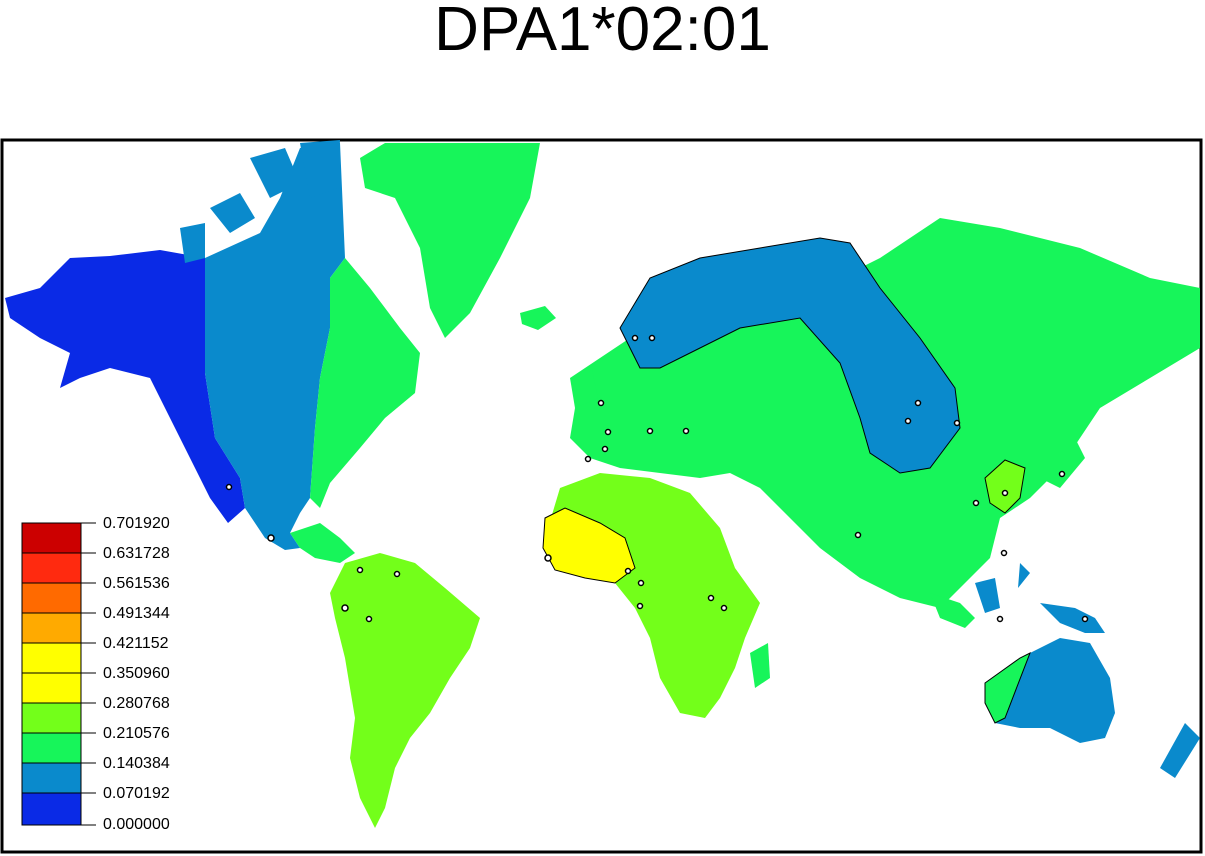 This screenshot has height=856, width=1205. I want to click on region-japan, so click(1062, 463).